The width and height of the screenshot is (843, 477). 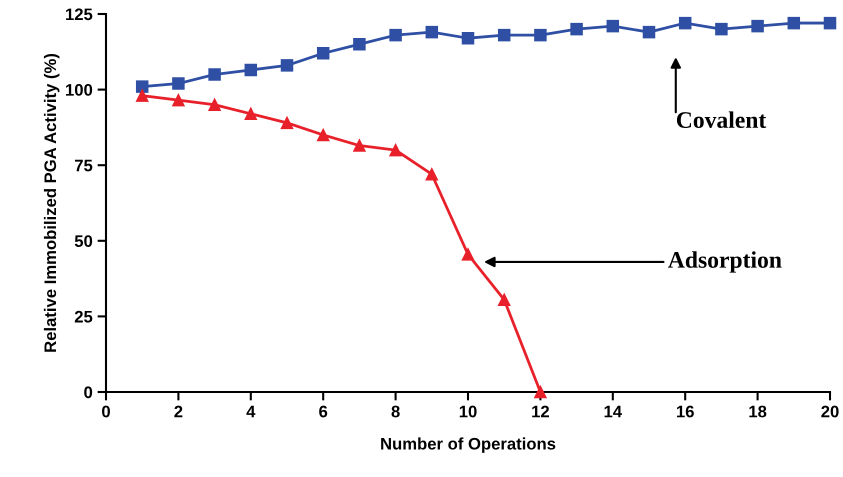 I want to click on x-axis-title: Number of Operations, so click(x=468, y=445).